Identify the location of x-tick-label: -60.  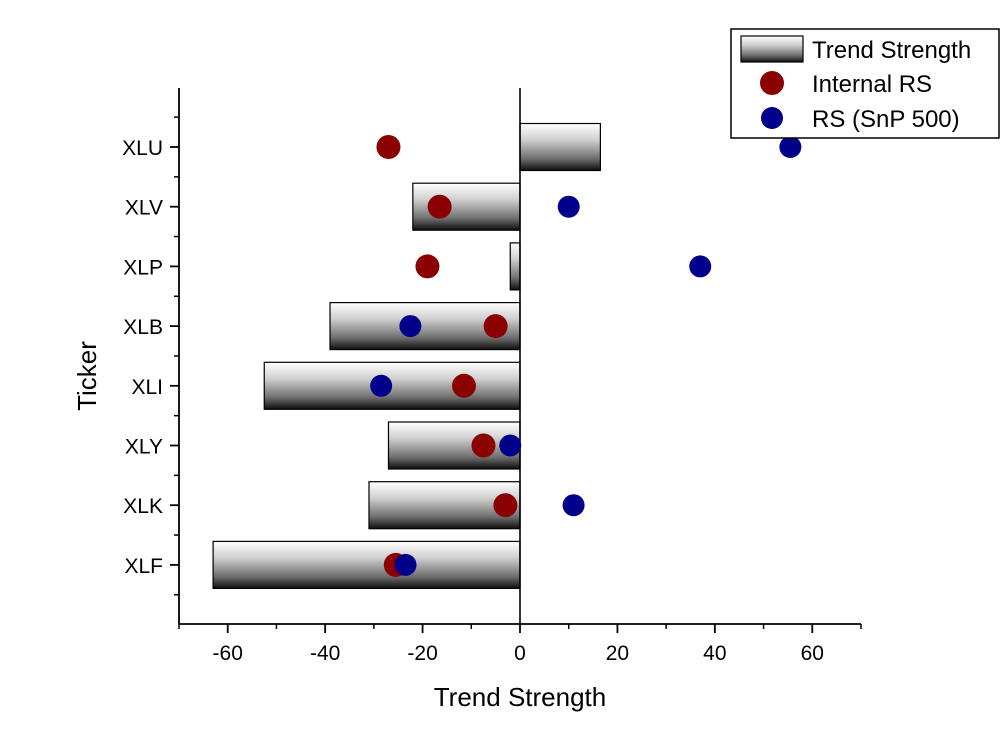
(228, 653).